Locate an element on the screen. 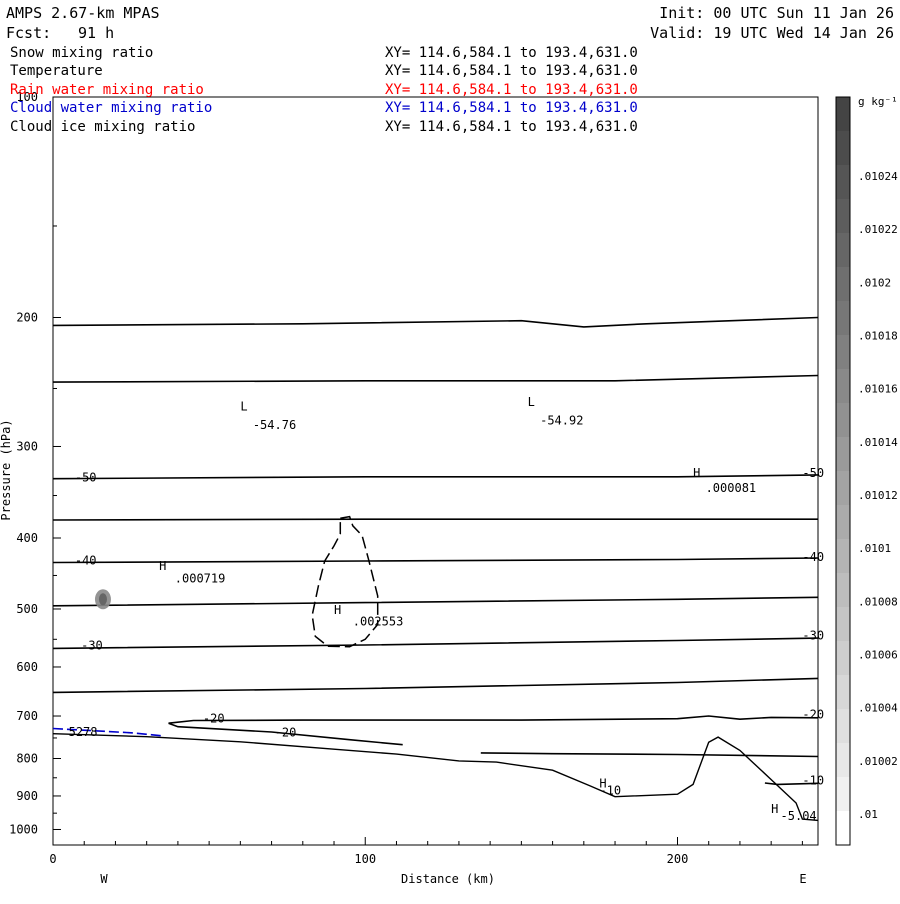  cloud-ice-contour is located at coordinates (345, 581).